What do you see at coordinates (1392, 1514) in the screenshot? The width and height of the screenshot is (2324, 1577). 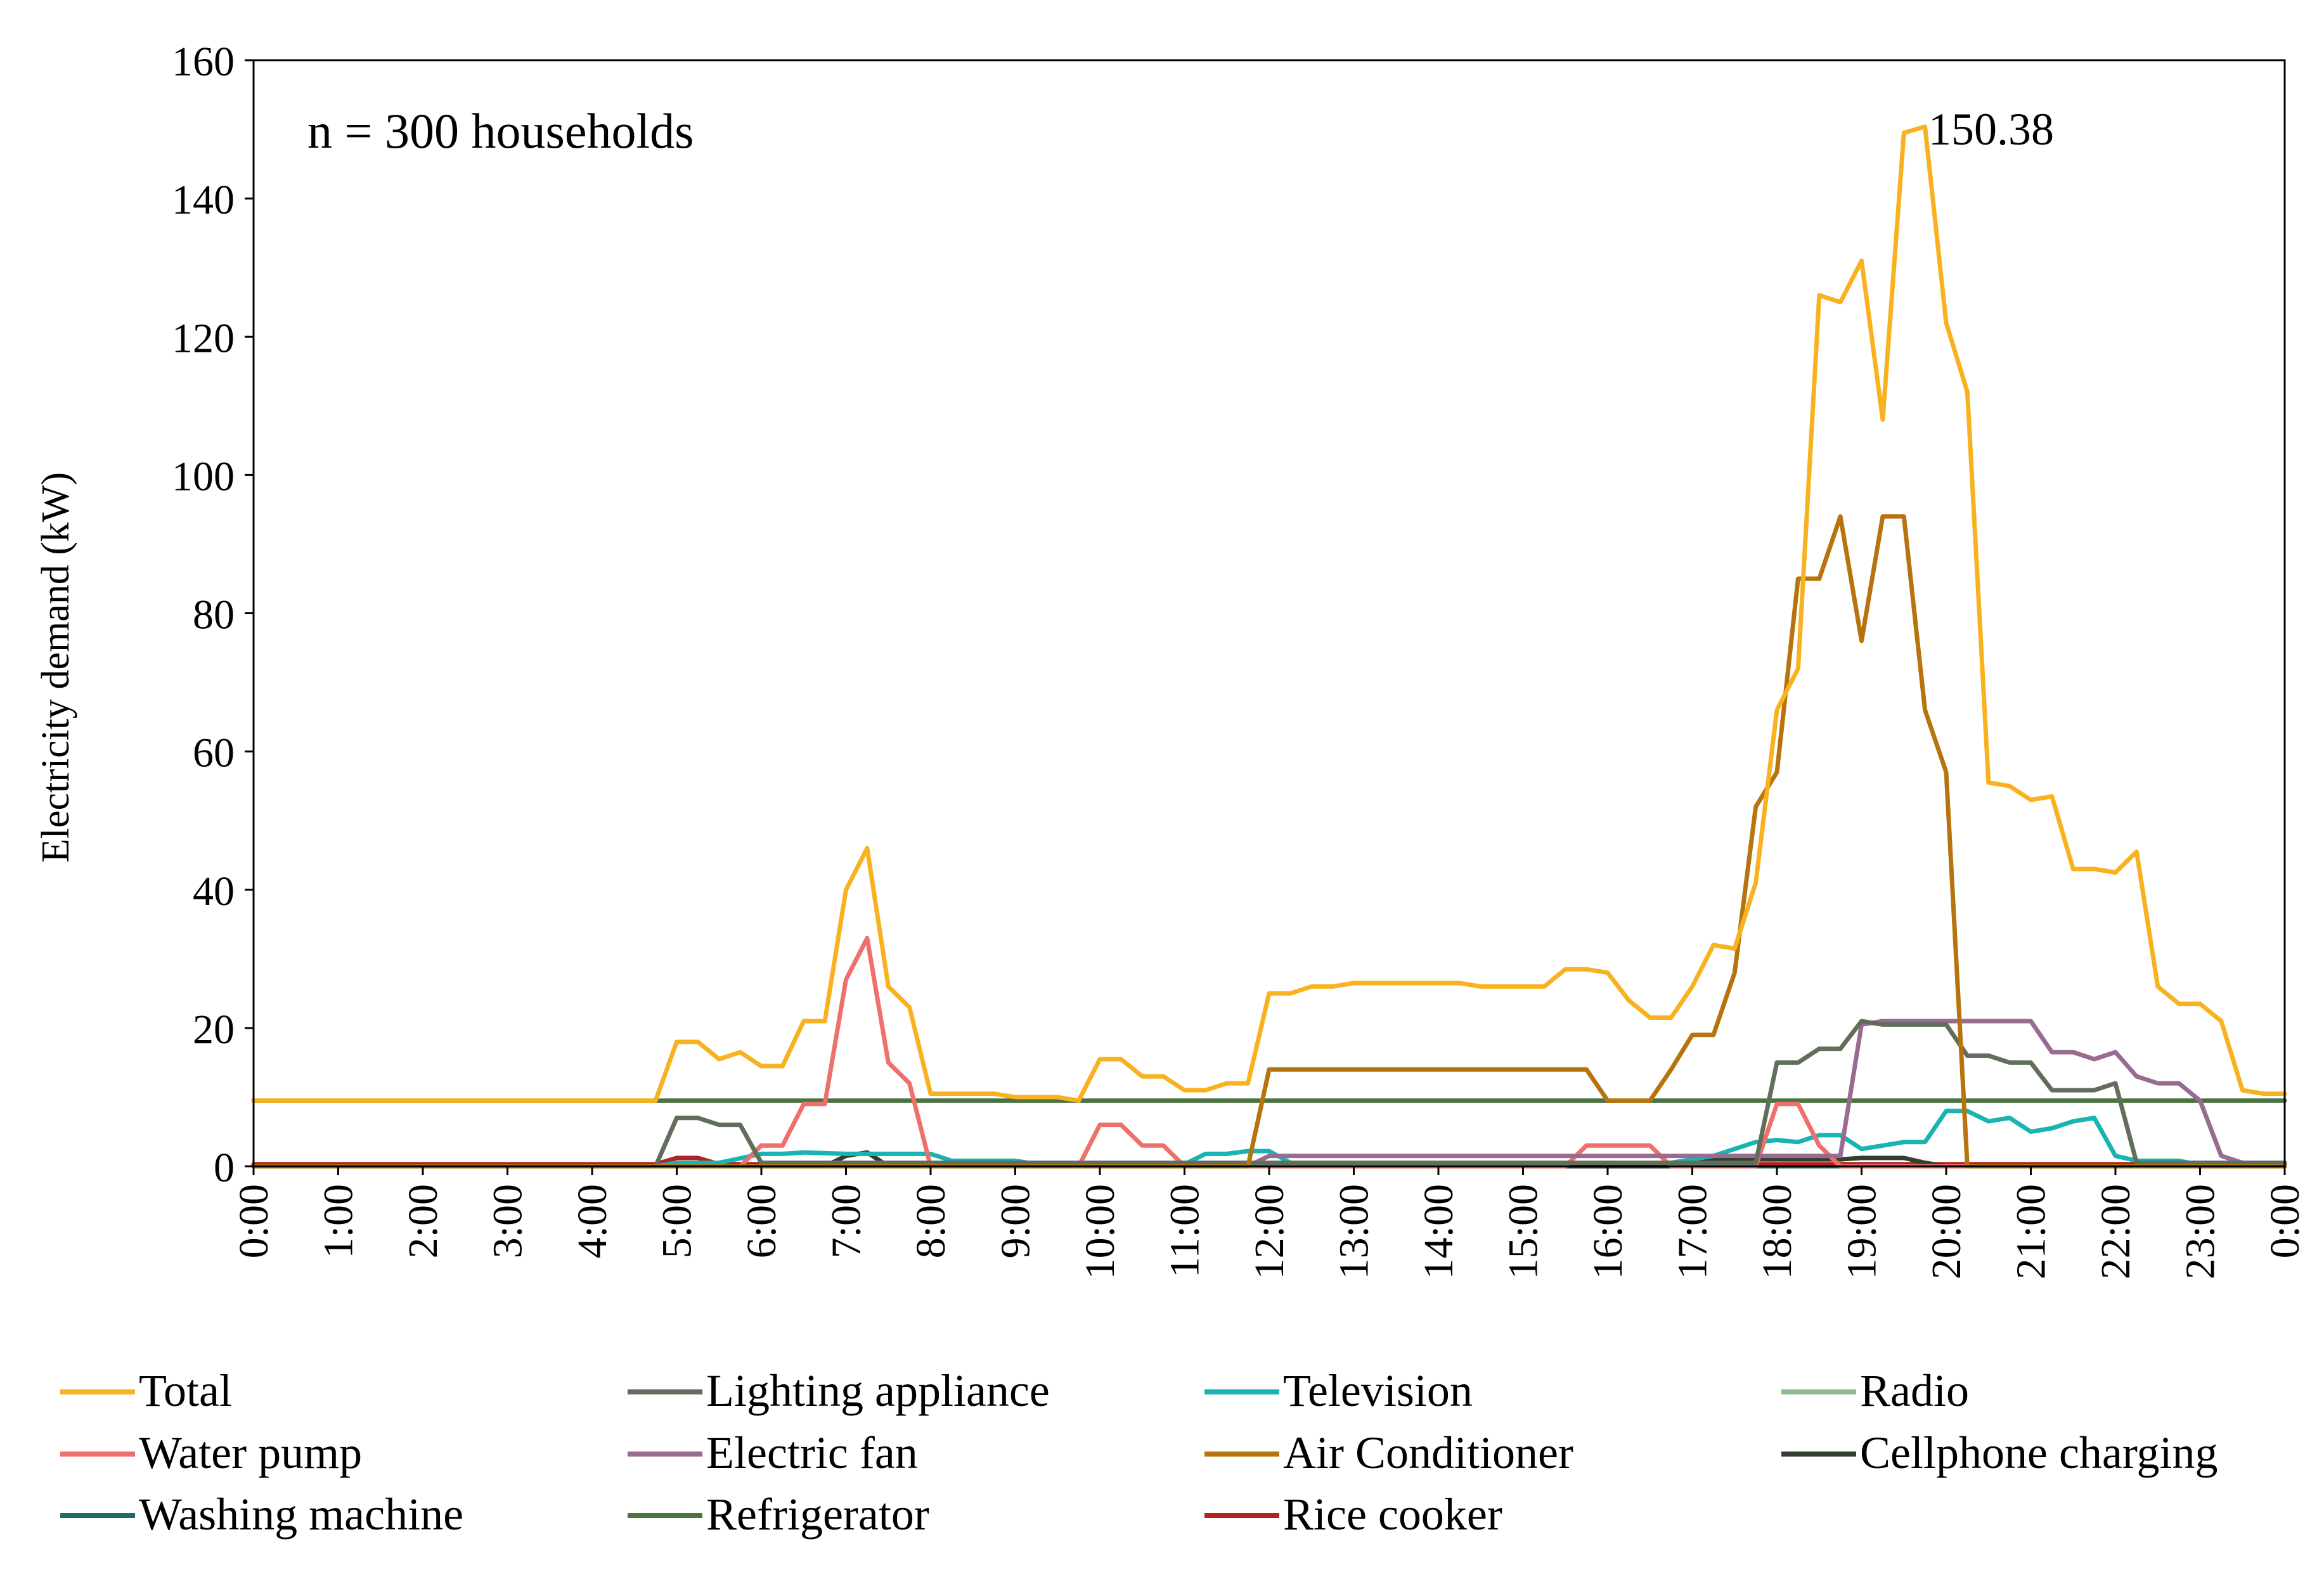 I see `legend-label: Rice cooker` at bounding box center [1392, 1514].